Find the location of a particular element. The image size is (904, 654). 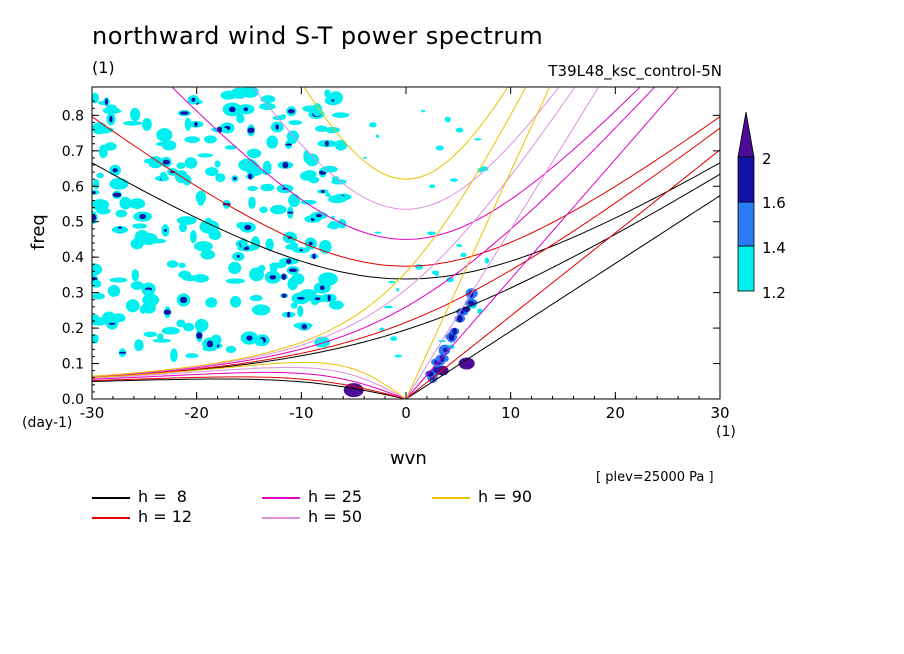

colorbar-label: 1.6 is located at coordinates (774, 203).